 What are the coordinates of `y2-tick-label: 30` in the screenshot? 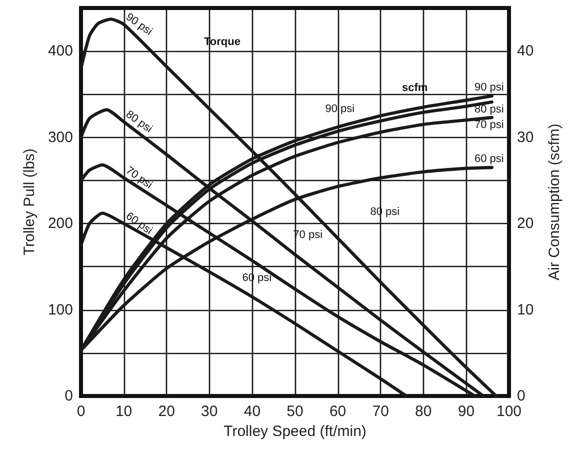 It's located at (525, 137).